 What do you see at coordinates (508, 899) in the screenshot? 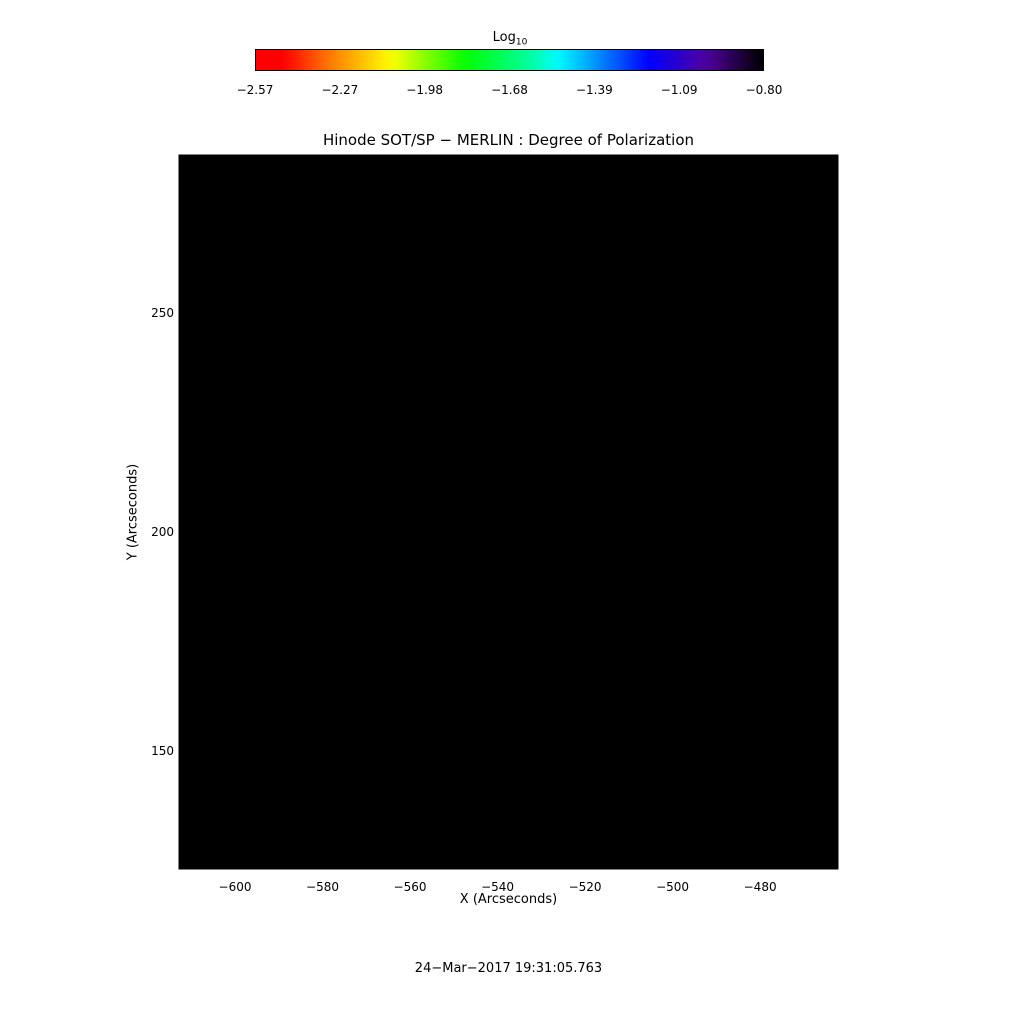
I see `x-axis-label: X (Arcseconds)` at bounding box center [508, 899].